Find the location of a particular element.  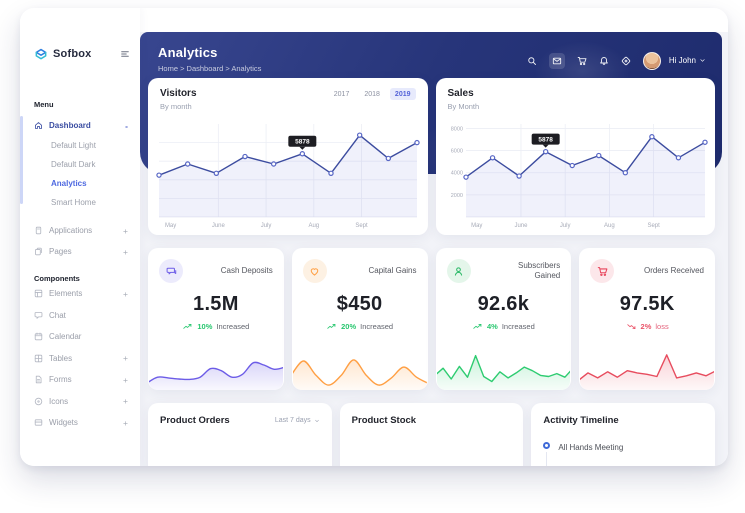

sidebar-item-icons: Icons + is located at coordinates (80, 402).